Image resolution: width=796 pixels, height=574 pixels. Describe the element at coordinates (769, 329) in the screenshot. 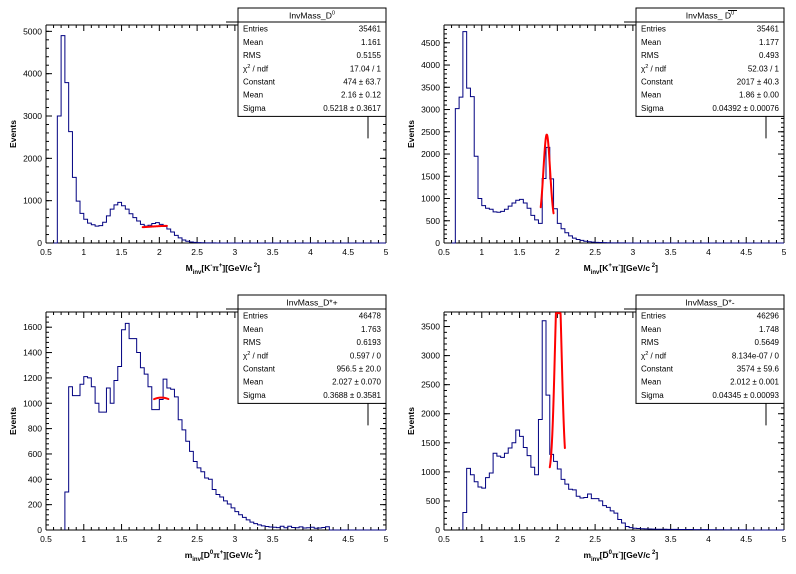

I see `stats-row-value: 1.748` at that location.